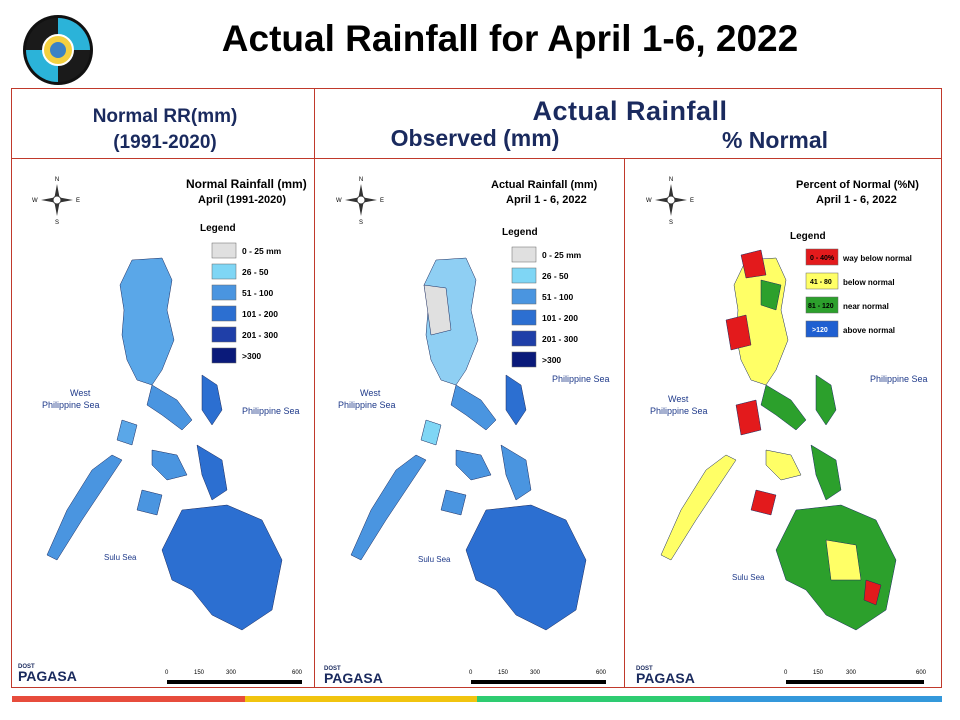 The height and width of the screenshot is (720, 960). What do you see at coordinates (164, 444) in the screenshot?
I see `philippines-landmass` at bounding box center [164, 444].